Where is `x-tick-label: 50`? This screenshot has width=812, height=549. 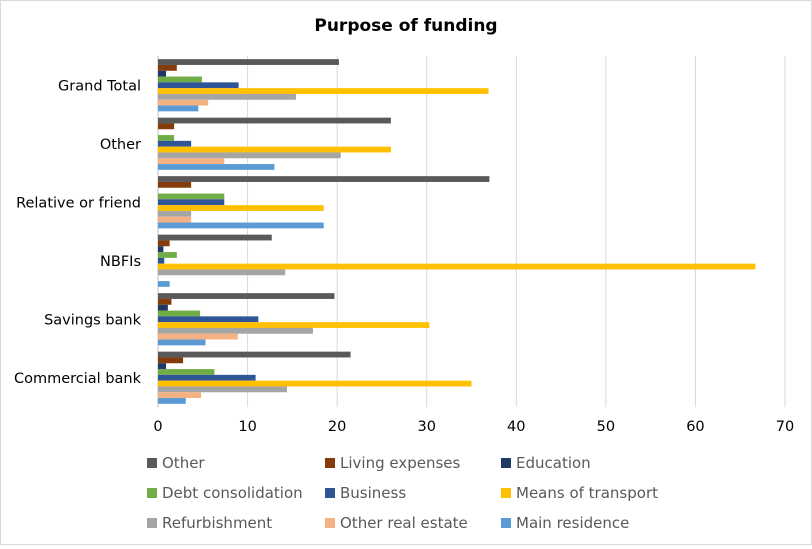
x-tick-label: 50 is located at coordinates (606, 427).